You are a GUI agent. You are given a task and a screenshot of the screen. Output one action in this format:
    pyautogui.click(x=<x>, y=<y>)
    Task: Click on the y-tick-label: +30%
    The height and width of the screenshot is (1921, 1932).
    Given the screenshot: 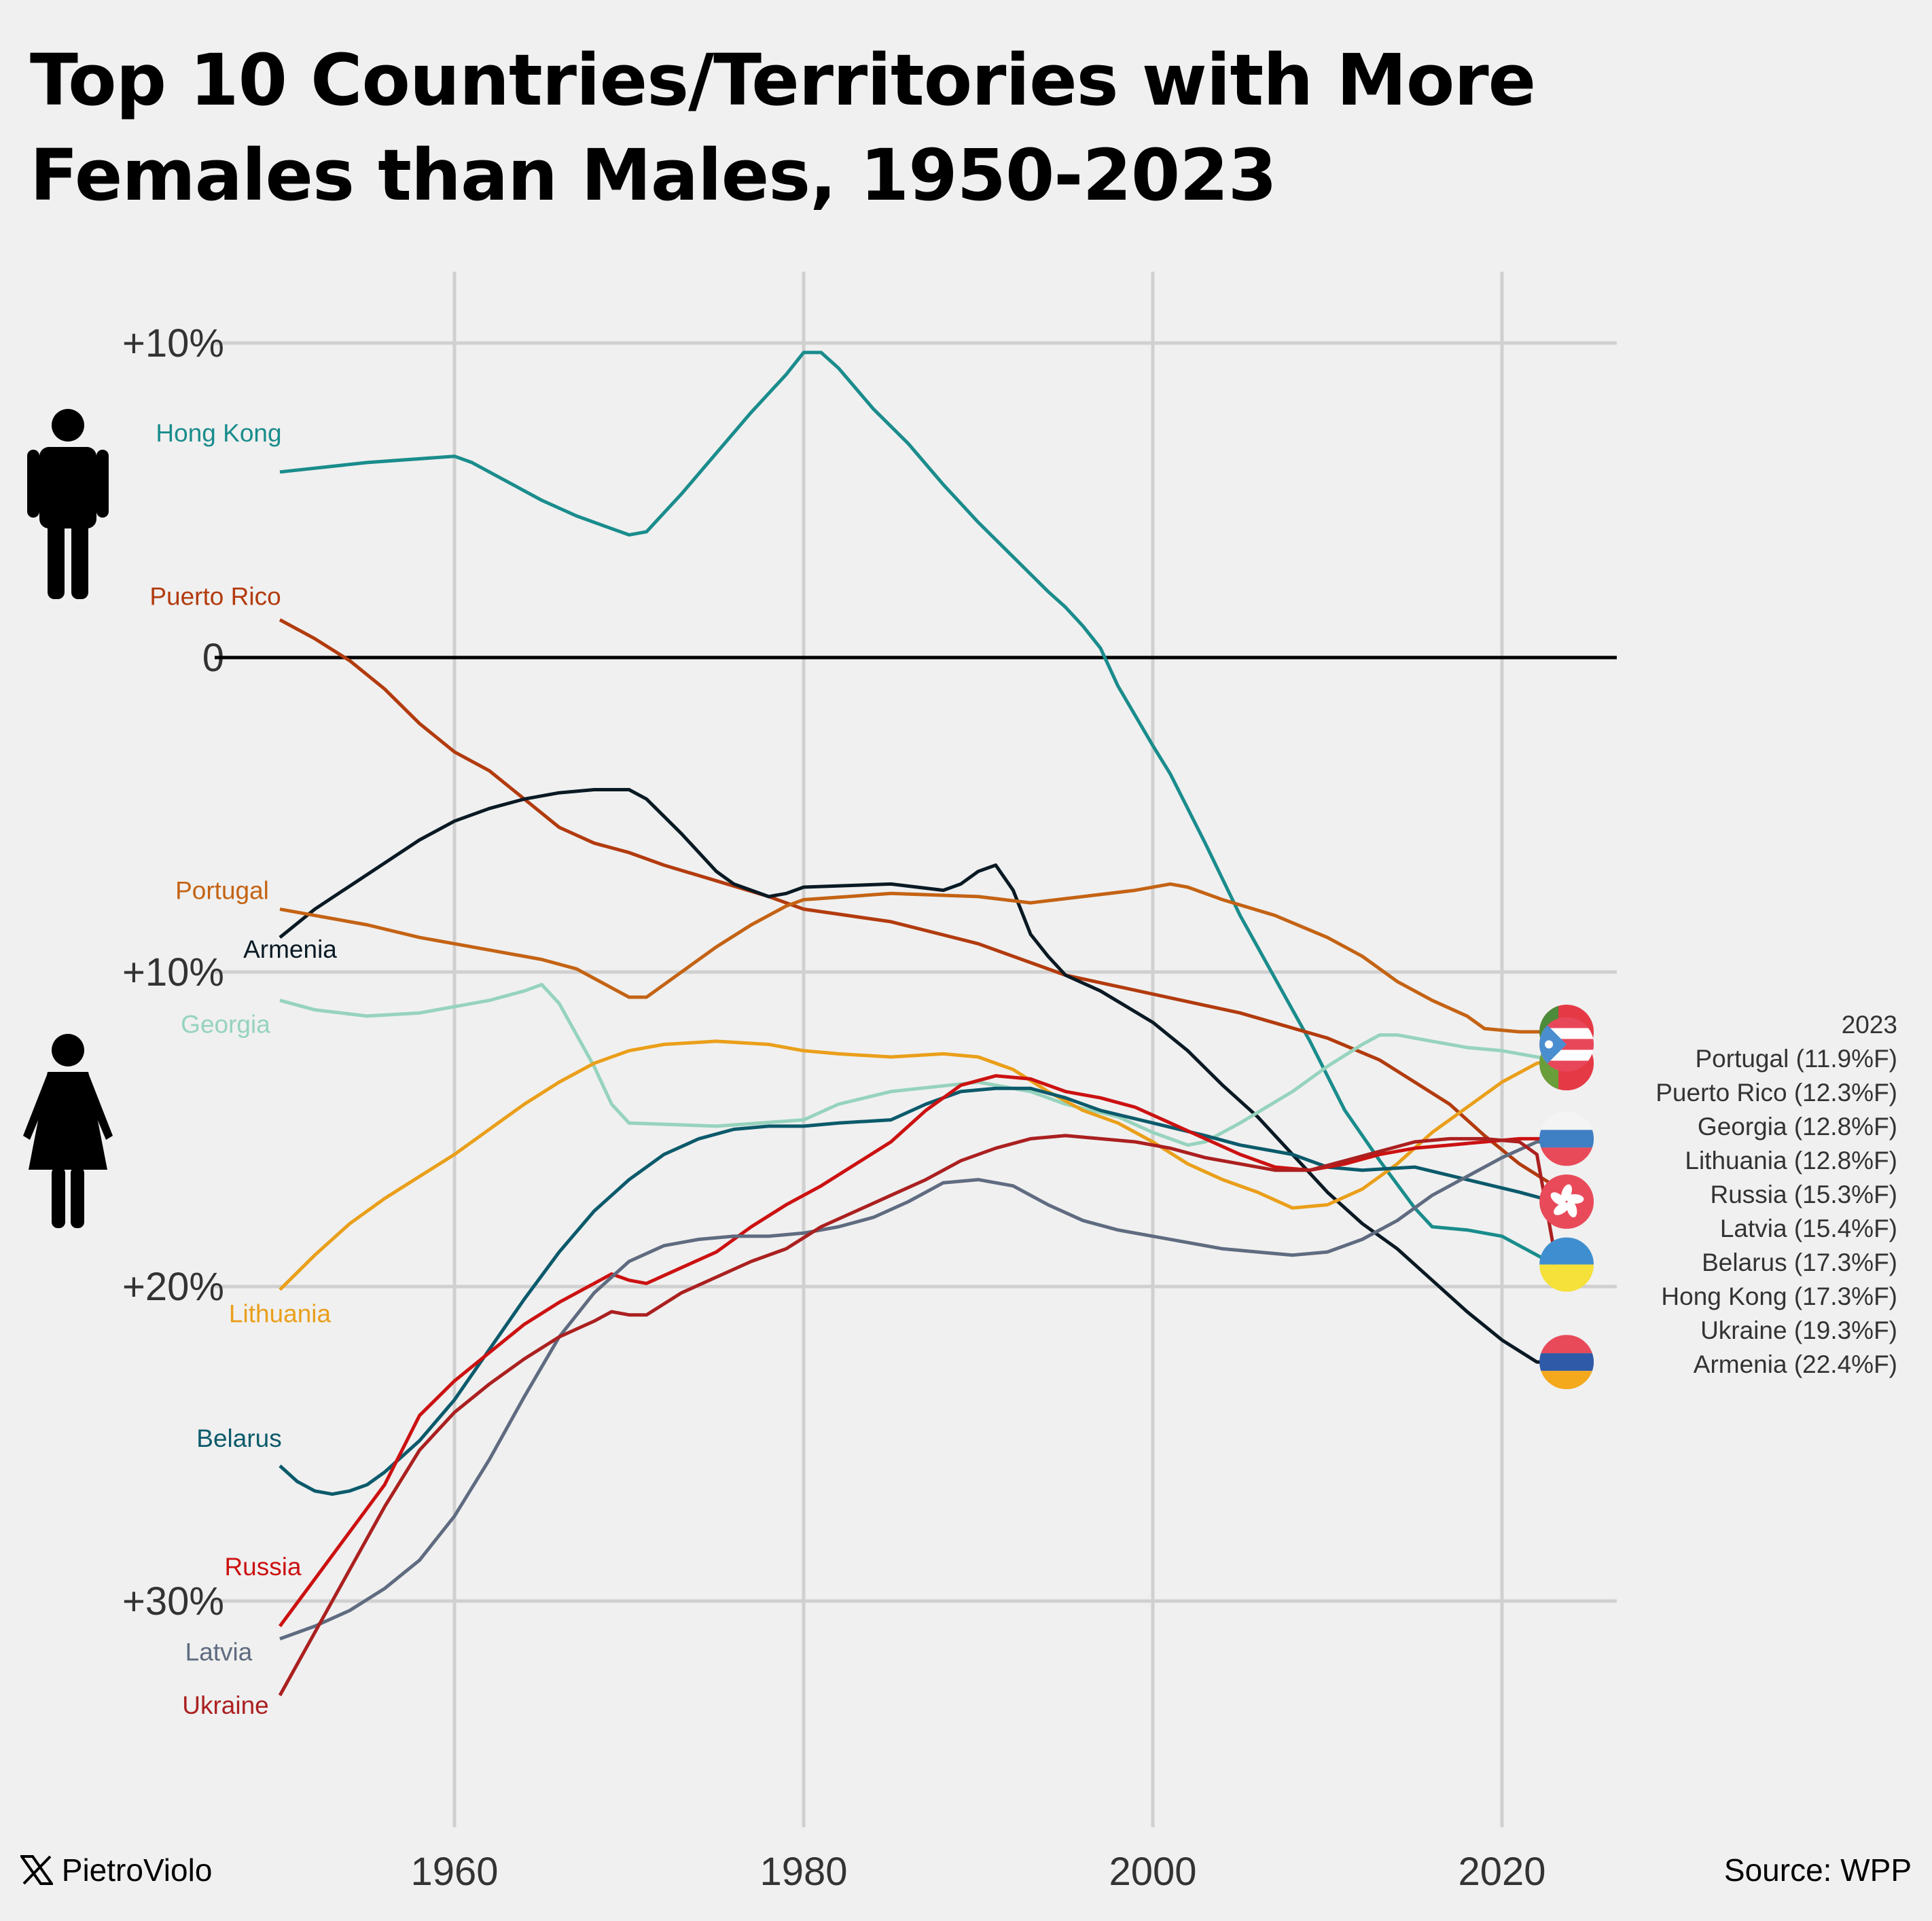 What is the action you would take?
    pyautogui.click(x=173, y=1601)
    